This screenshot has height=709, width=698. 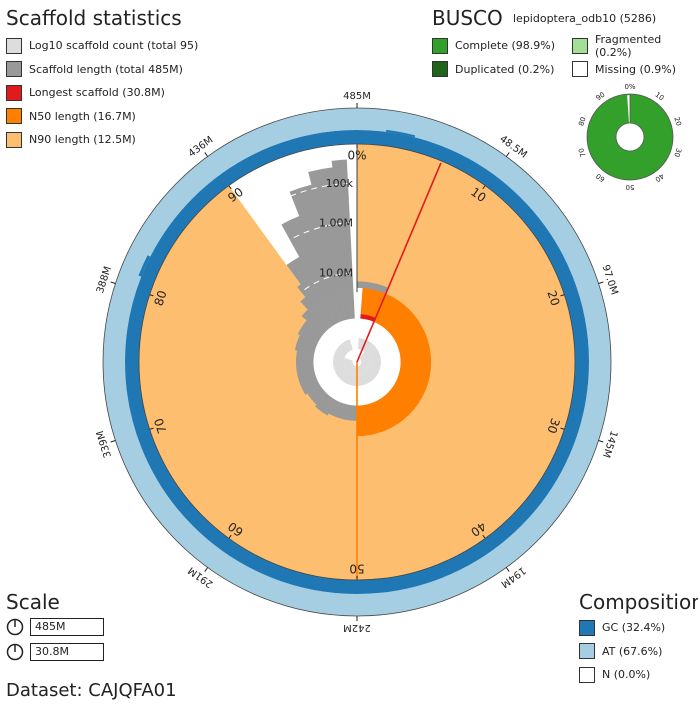 What do you see at coordinates (587, 627) in the screenshot?
I see `swatch-gc` at bounding box center [587, 627].